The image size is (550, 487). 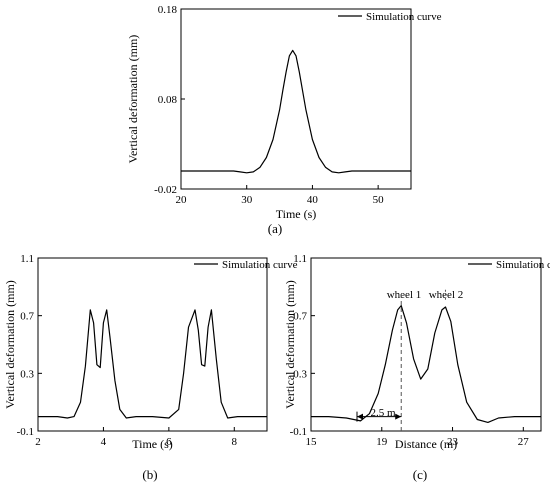 I want to click on panel-label-c: (c), so click(x=420, y=474).